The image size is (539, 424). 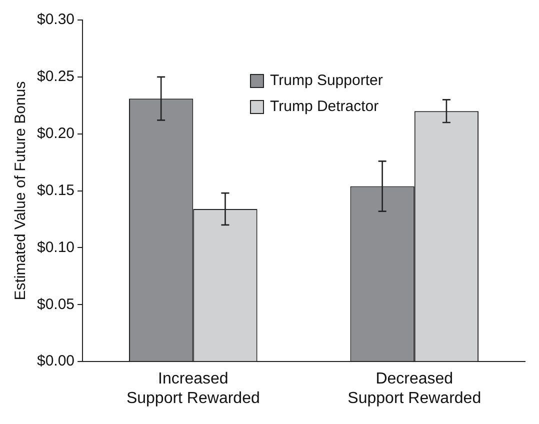 What do you see at coordinates (55, 190) in the screenshot?
I see `y-tick-label: $0.15` at bounding box center [55, 190].